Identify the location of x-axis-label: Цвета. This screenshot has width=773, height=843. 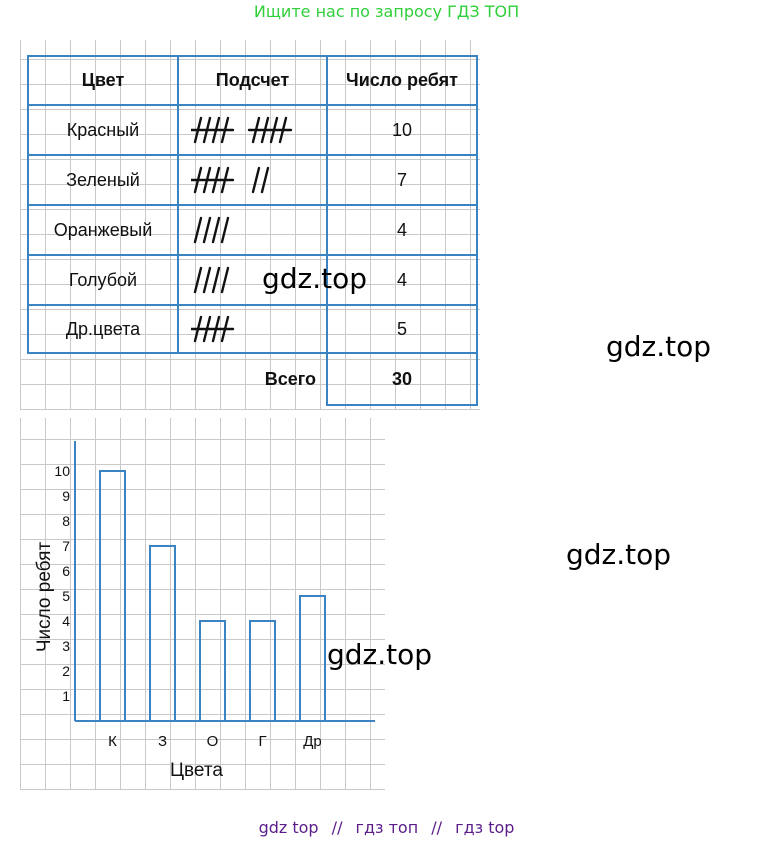
(196, 770).